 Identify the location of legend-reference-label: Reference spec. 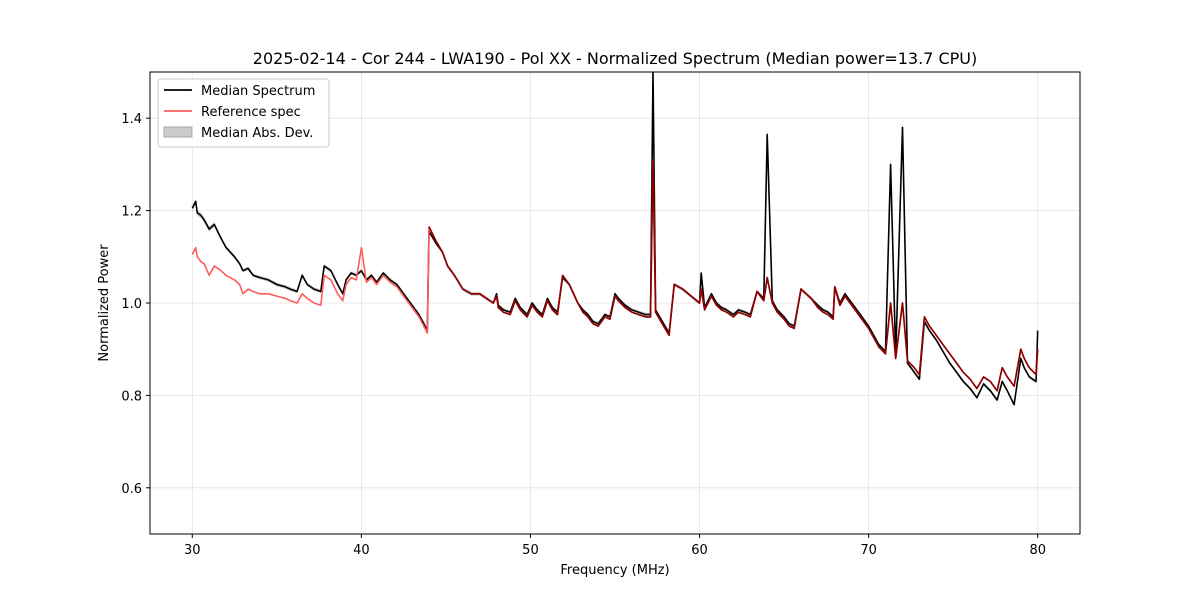
(251, 112).